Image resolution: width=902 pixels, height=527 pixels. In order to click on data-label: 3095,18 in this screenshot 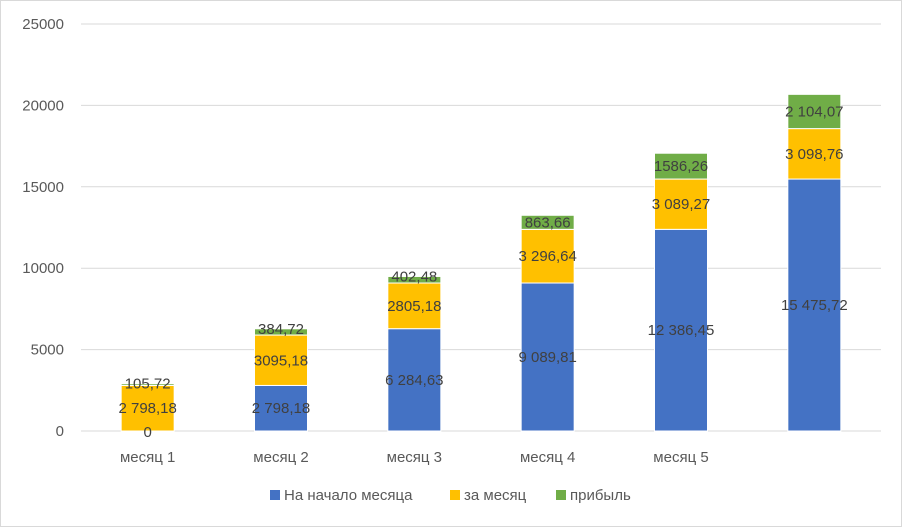, I will do `click(281, 360)`.